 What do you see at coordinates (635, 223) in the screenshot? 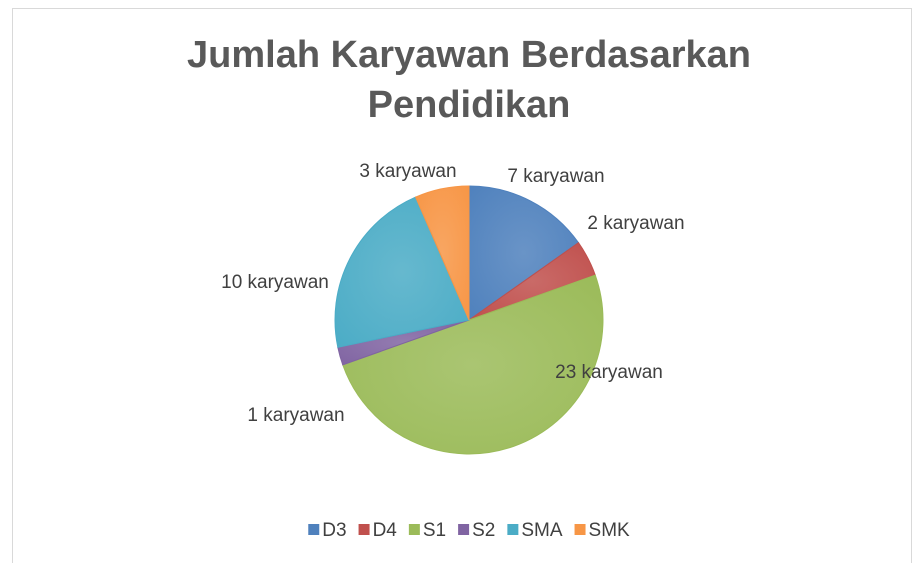
I see `data-label: 2 karyawan` at bounding box center [635, 223].